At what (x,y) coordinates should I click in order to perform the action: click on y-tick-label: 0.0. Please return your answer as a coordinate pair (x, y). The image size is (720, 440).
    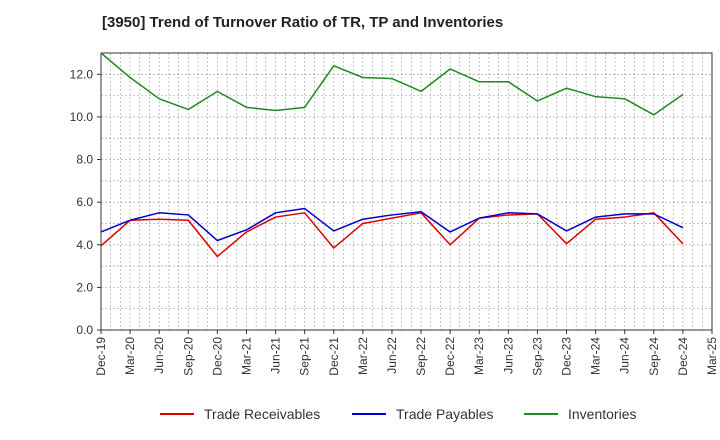
    Looking at the image, I should click on (84, 330).